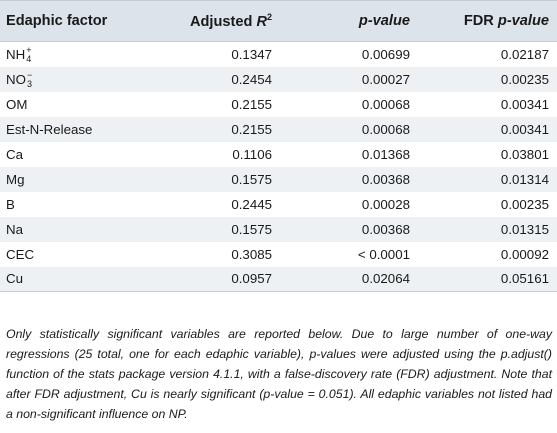 This screenshot has height=433, width=557. Describe the element at coordinates (278, 129) in the screenshot. I see `table-row: Est-N-Release 0.2155 0.00068 0.00341` at that location.